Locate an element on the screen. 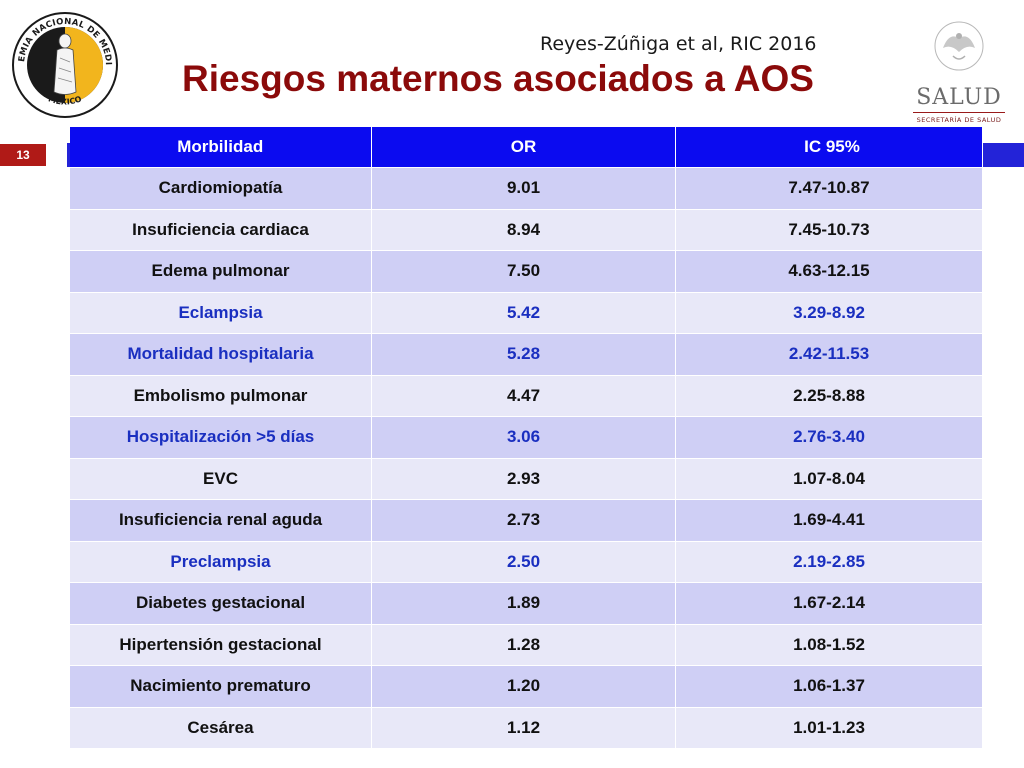  cell-or: 5.42 is located at coordinates (523, 312).